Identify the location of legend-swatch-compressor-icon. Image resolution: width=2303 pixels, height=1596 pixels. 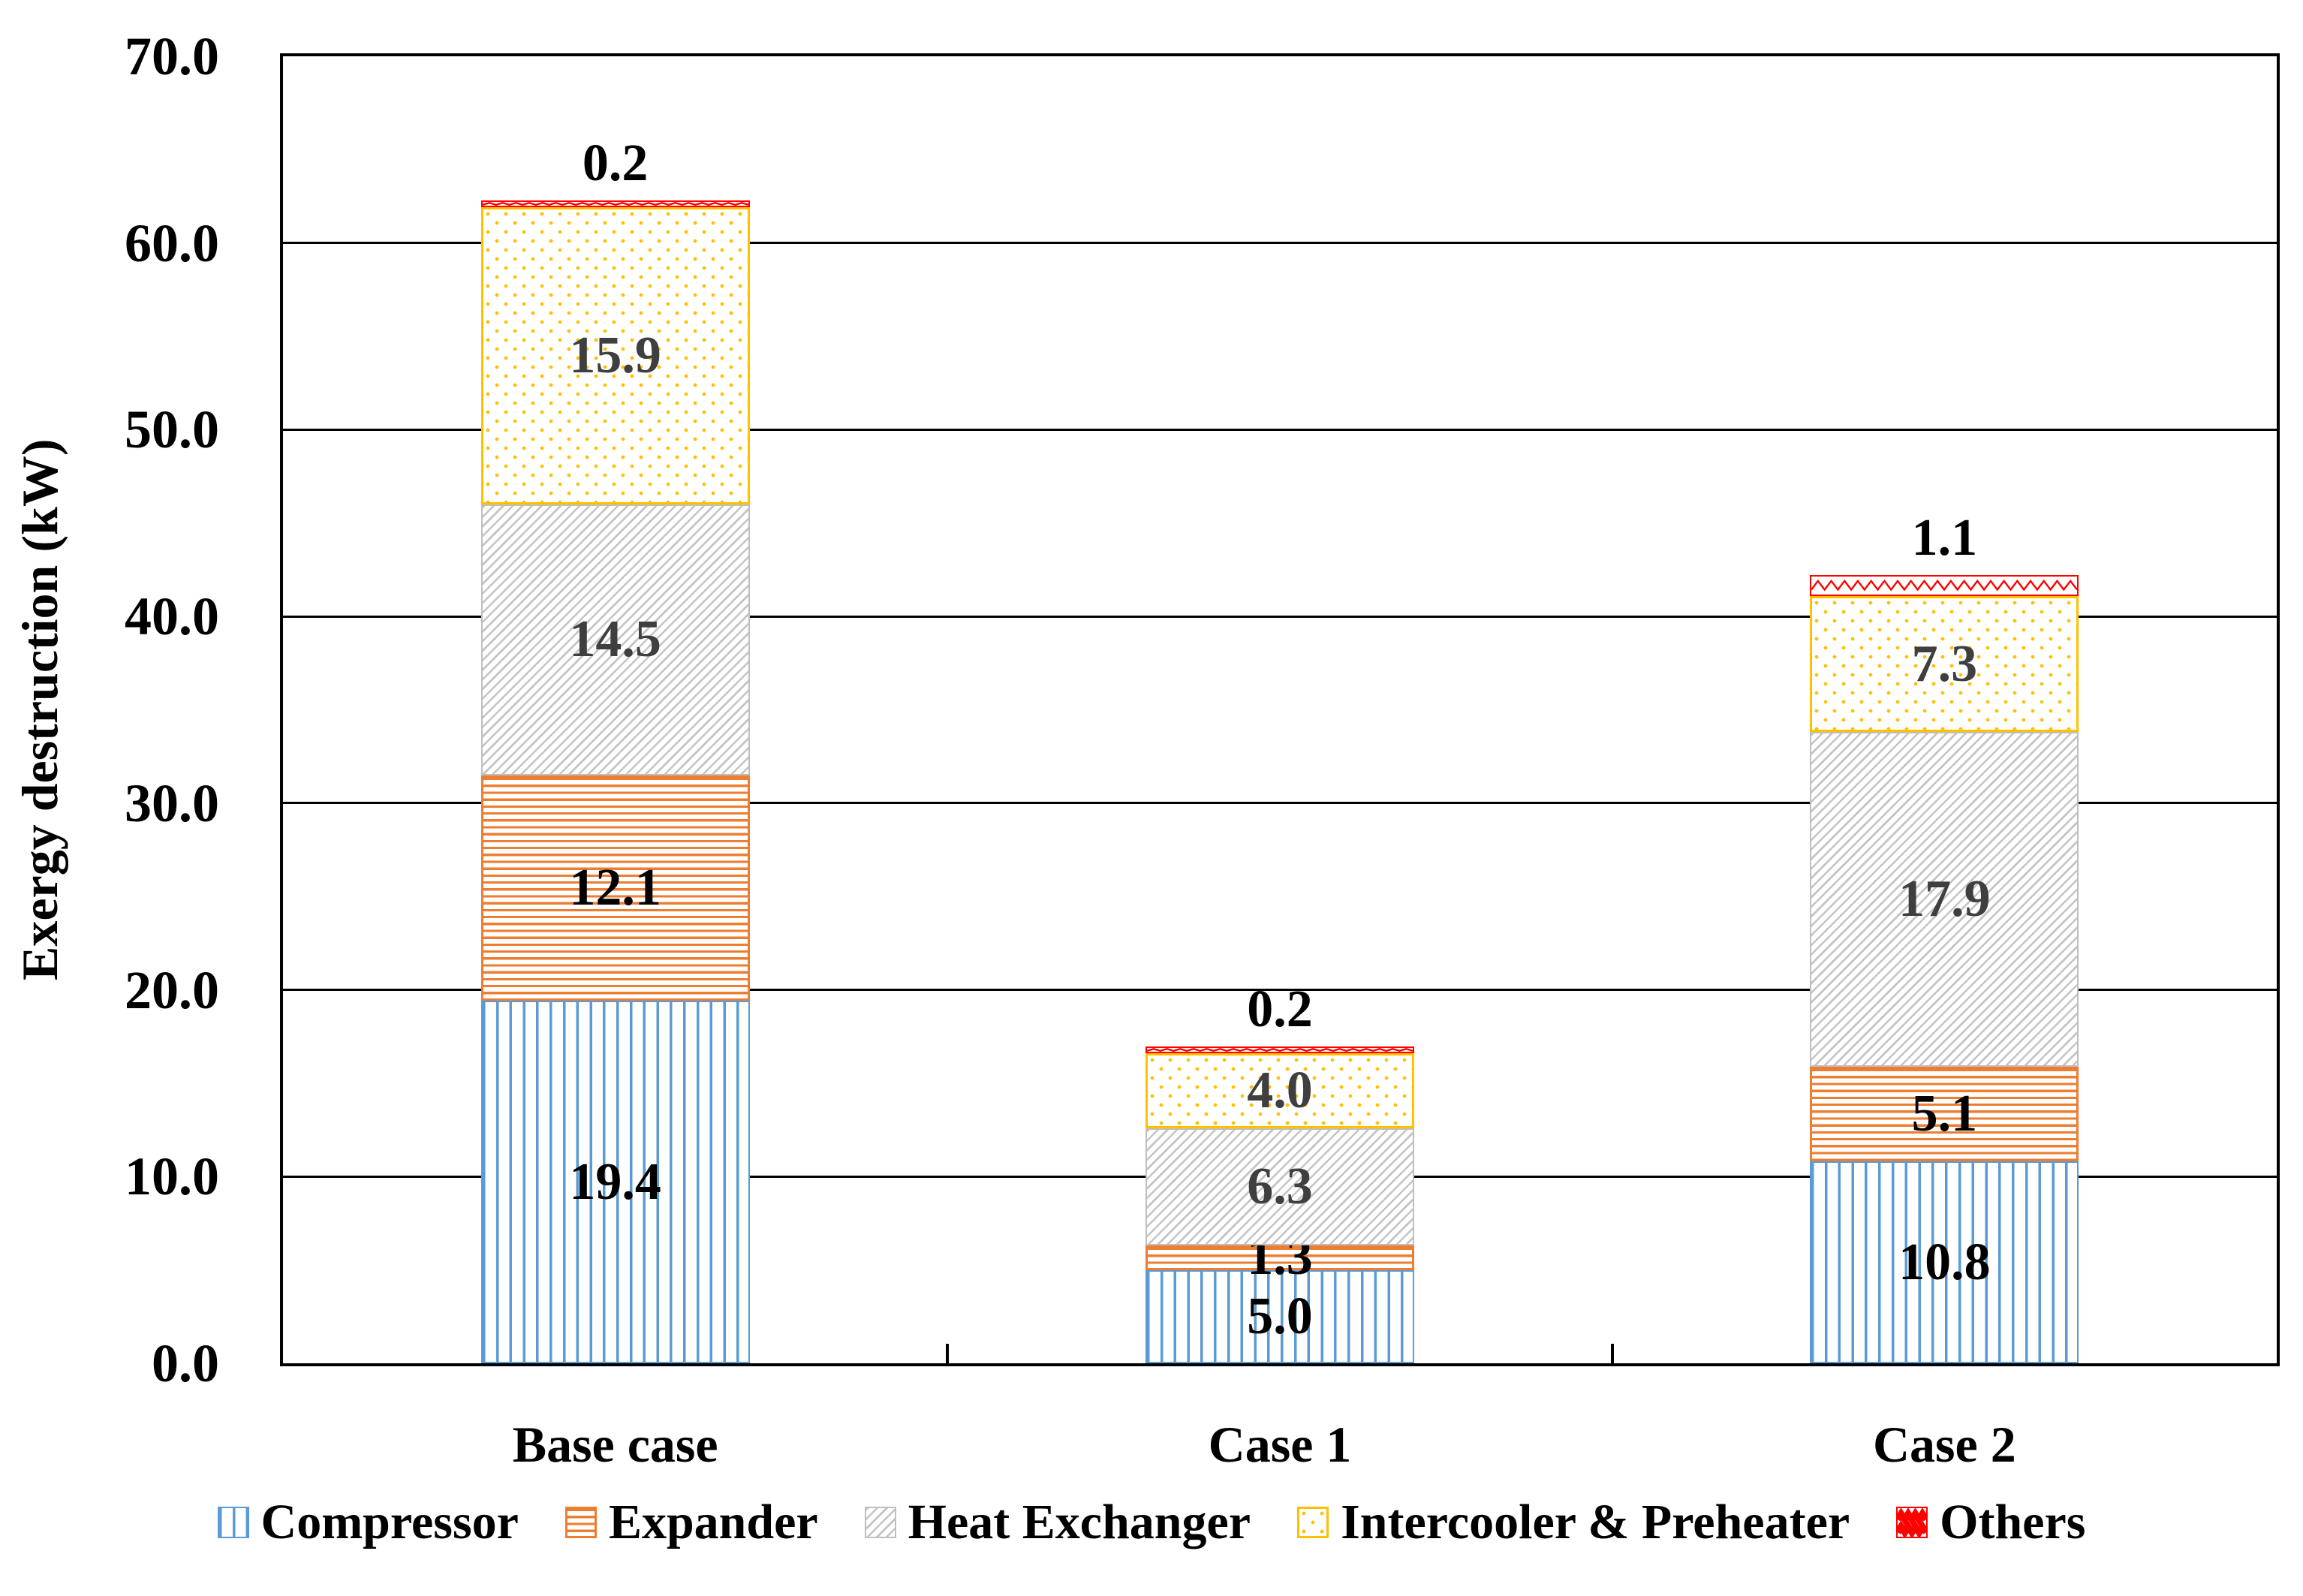
(233, 1522).